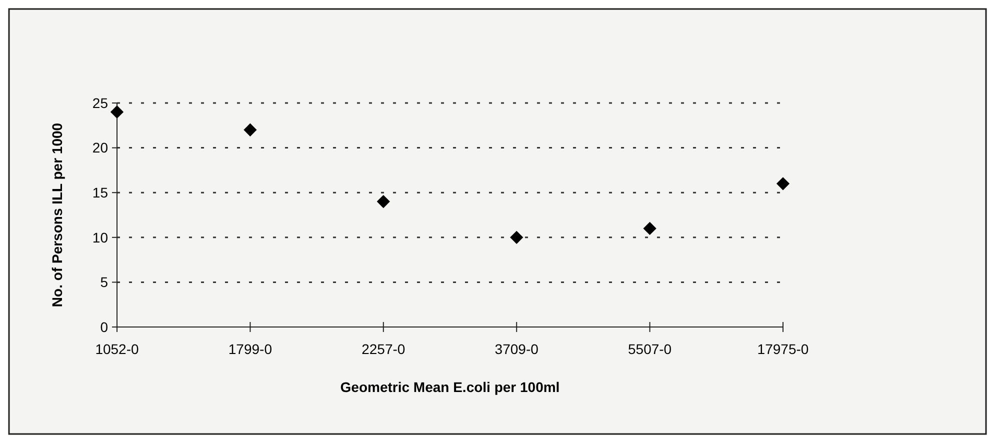  I want to click on x-tick-label: 3709-0, so click(516, 349).